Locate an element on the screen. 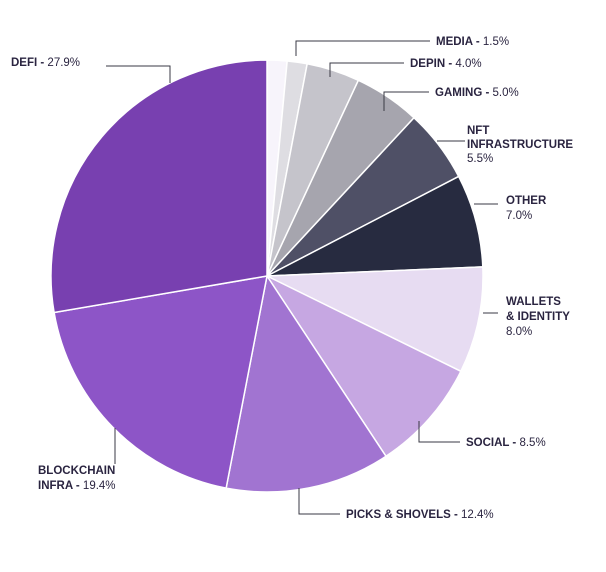 The image size is (606, 572). slice-label-line: SOCIAL - 8.5% is located at coordinates (506, 443).